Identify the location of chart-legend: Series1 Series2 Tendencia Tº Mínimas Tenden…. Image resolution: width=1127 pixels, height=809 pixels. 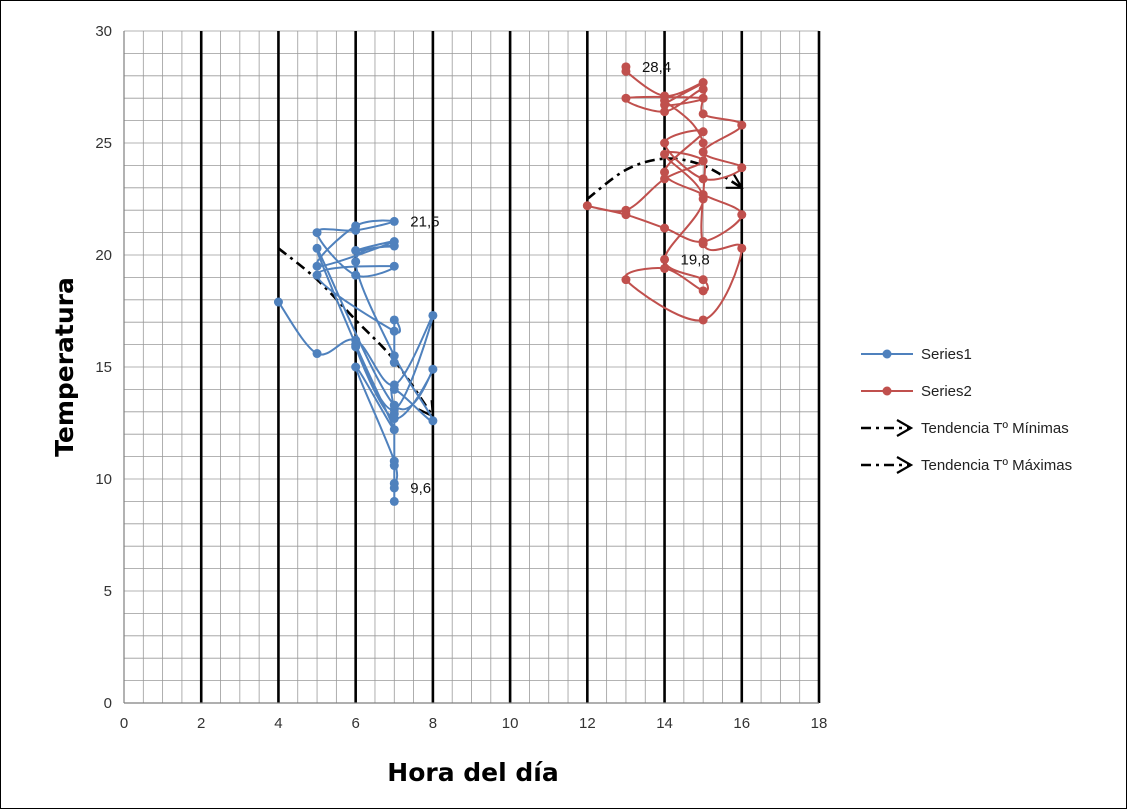
(966, 410).